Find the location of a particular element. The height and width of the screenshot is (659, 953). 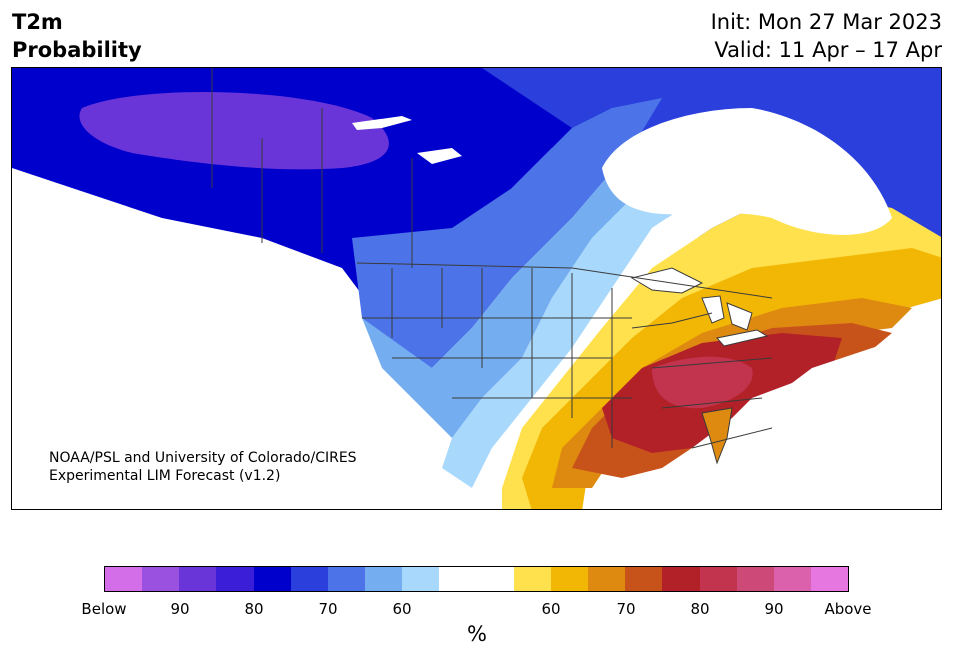

probability-colorbar is located at coordinates (476, 579).